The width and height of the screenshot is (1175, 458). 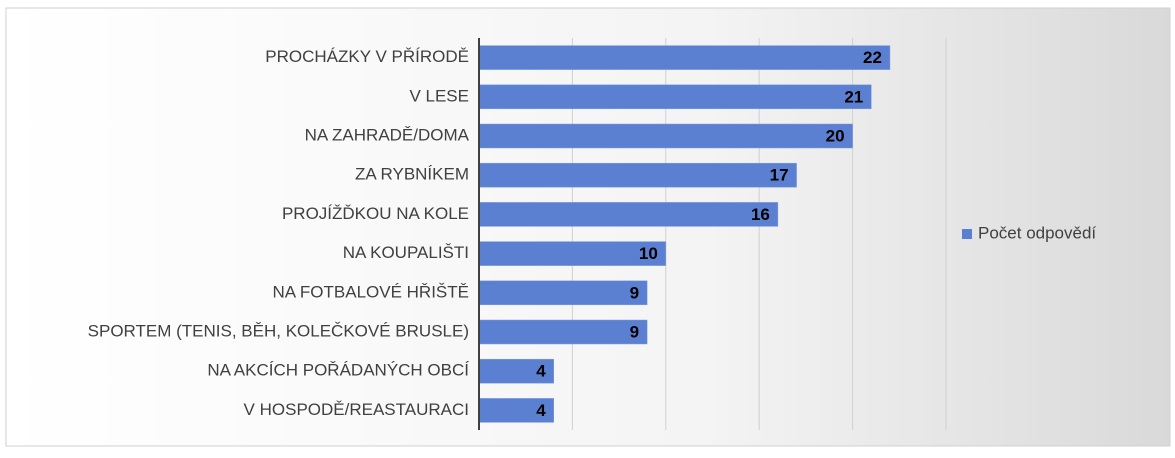 I want to click on y-tick-label: ZA RYBNÍKEM, so click(x=412, y=174).